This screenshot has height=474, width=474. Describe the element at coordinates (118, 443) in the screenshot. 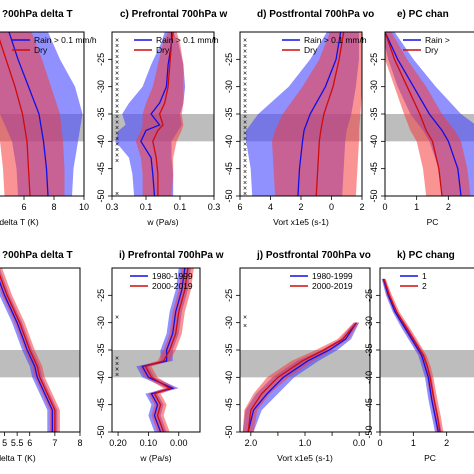

I see `x-tick-label: 0.20` at that location.